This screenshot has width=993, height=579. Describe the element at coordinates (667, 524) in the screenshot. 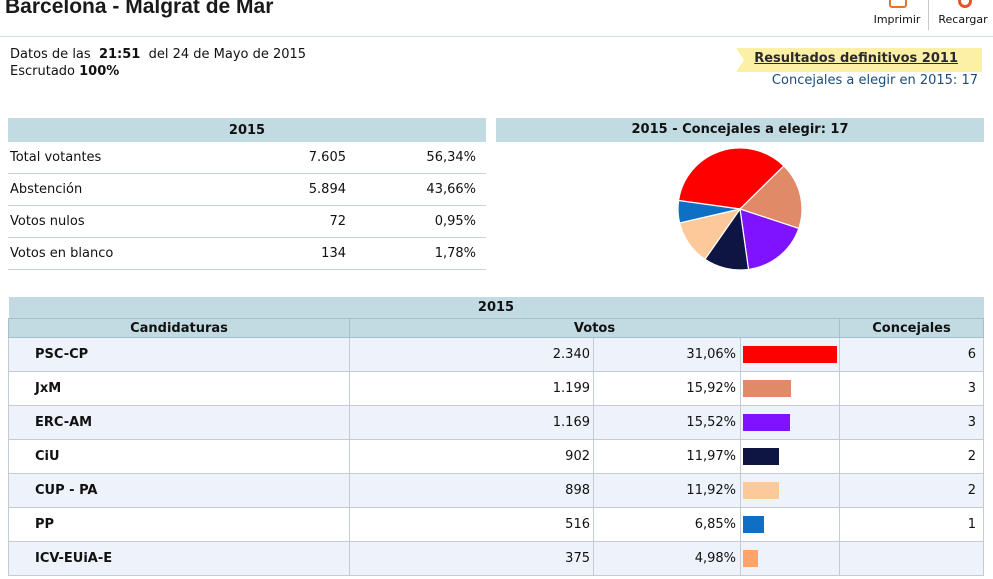

I see `party-percent: 6,85%` at that location.